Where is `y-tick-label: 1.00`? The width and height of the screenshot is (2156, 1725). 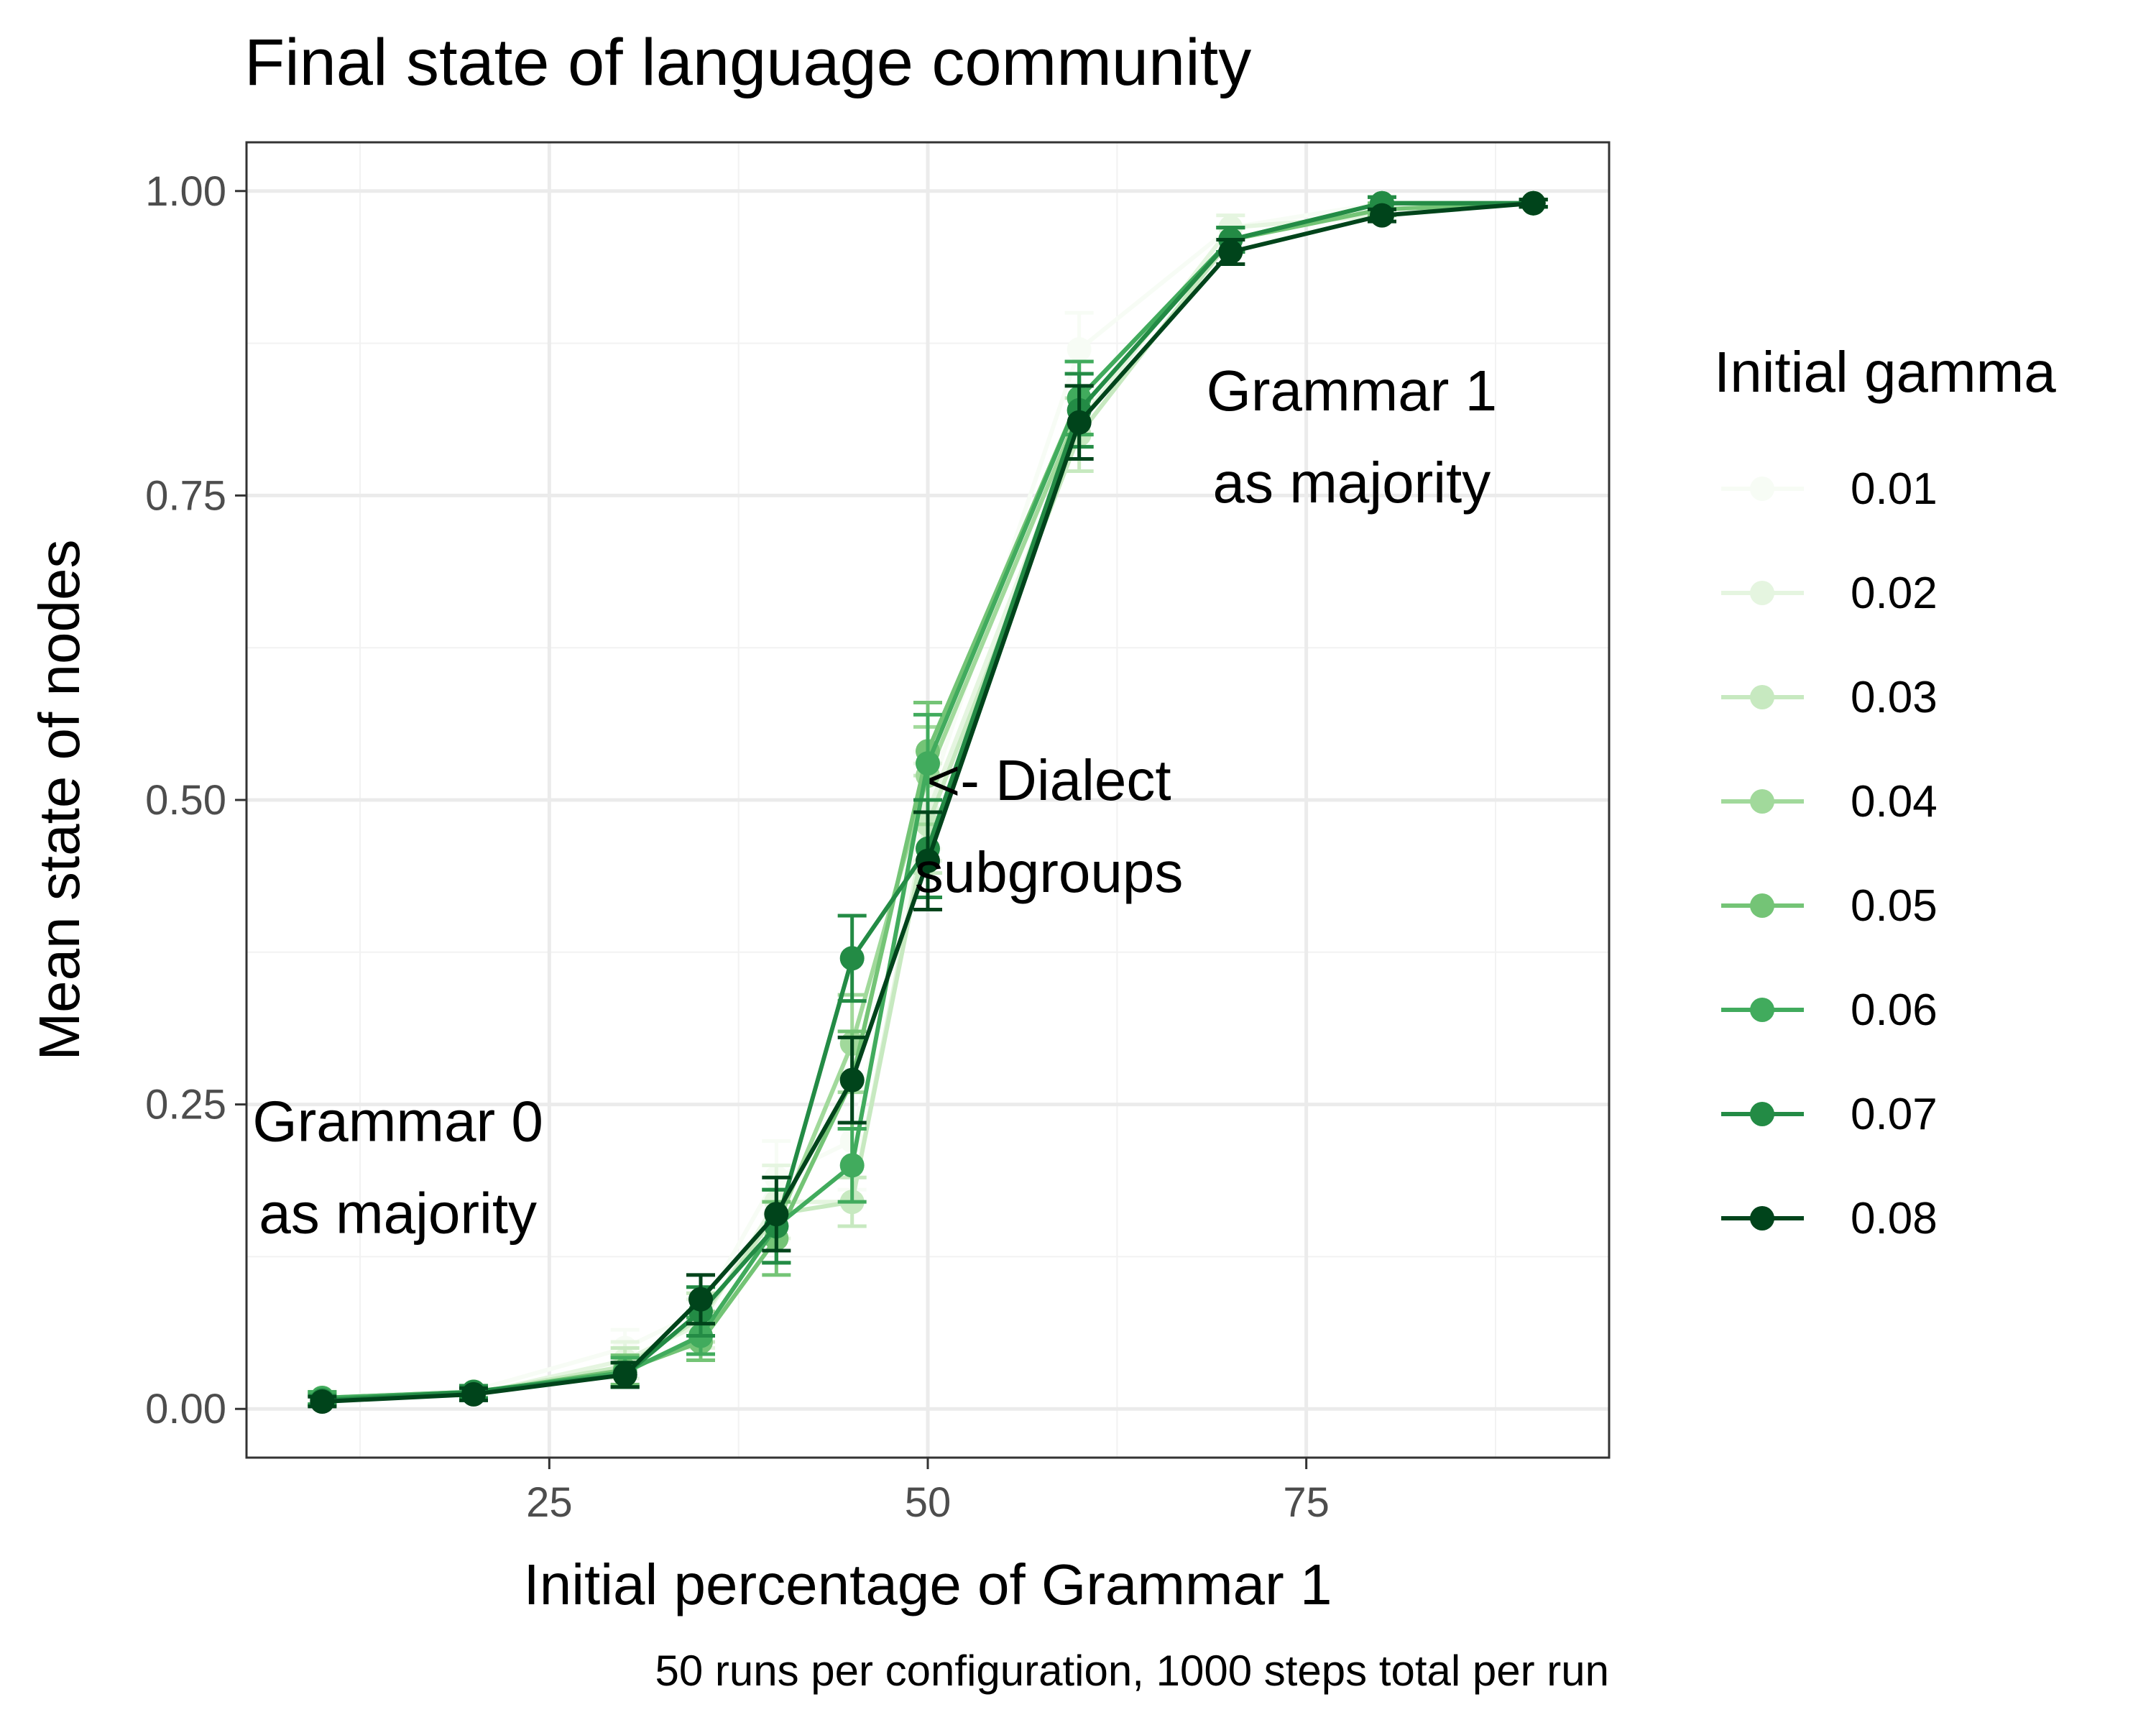 y-tick-label: 1.00 is located at coordinates (185, 191).